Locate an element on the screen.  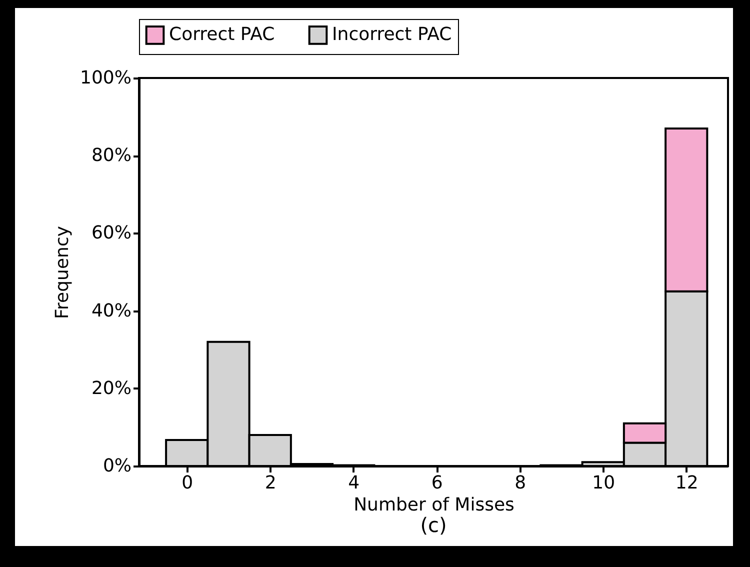
legend-label: Correct PAC is located at coordinates (222, 35).